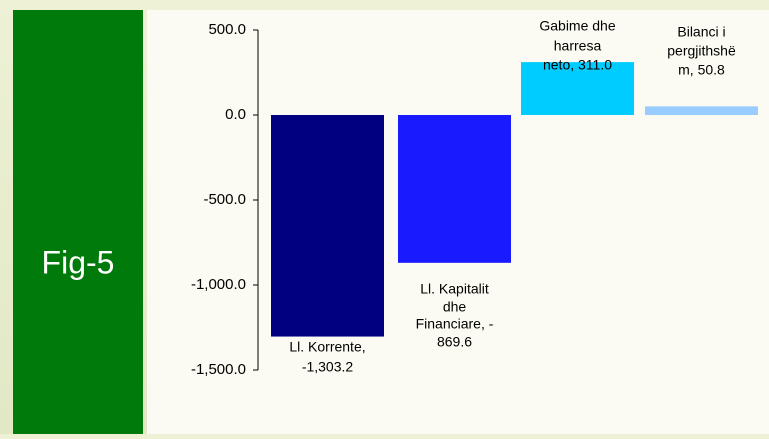 The height and width of the screenshot is (439, 769). I want to click on data-label: Ll. Kapitalit, so click(454, 289).